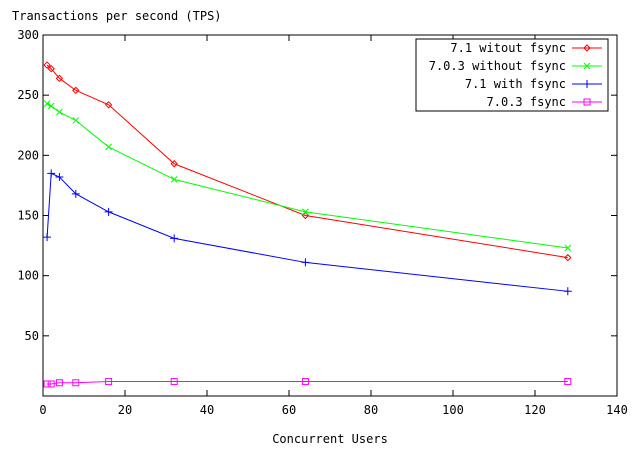 This screenshot has height=454, width=640. I want to click on x-tick-label: 60, so click(289, 410).